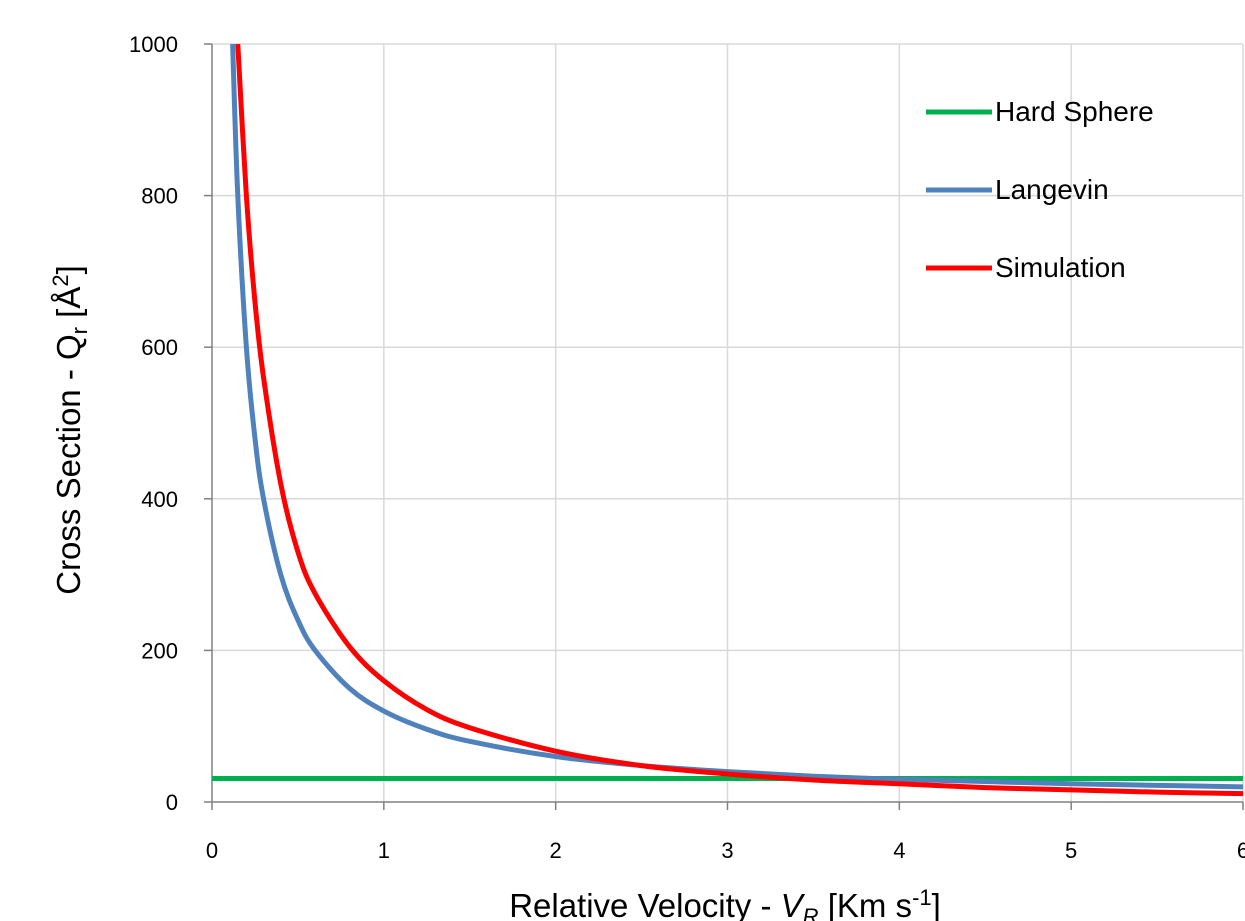  What do you see at coordinates (793, 904) in the screenshot?
I see `x-axis-title-symbol: V` at bounding box center [793, 904].